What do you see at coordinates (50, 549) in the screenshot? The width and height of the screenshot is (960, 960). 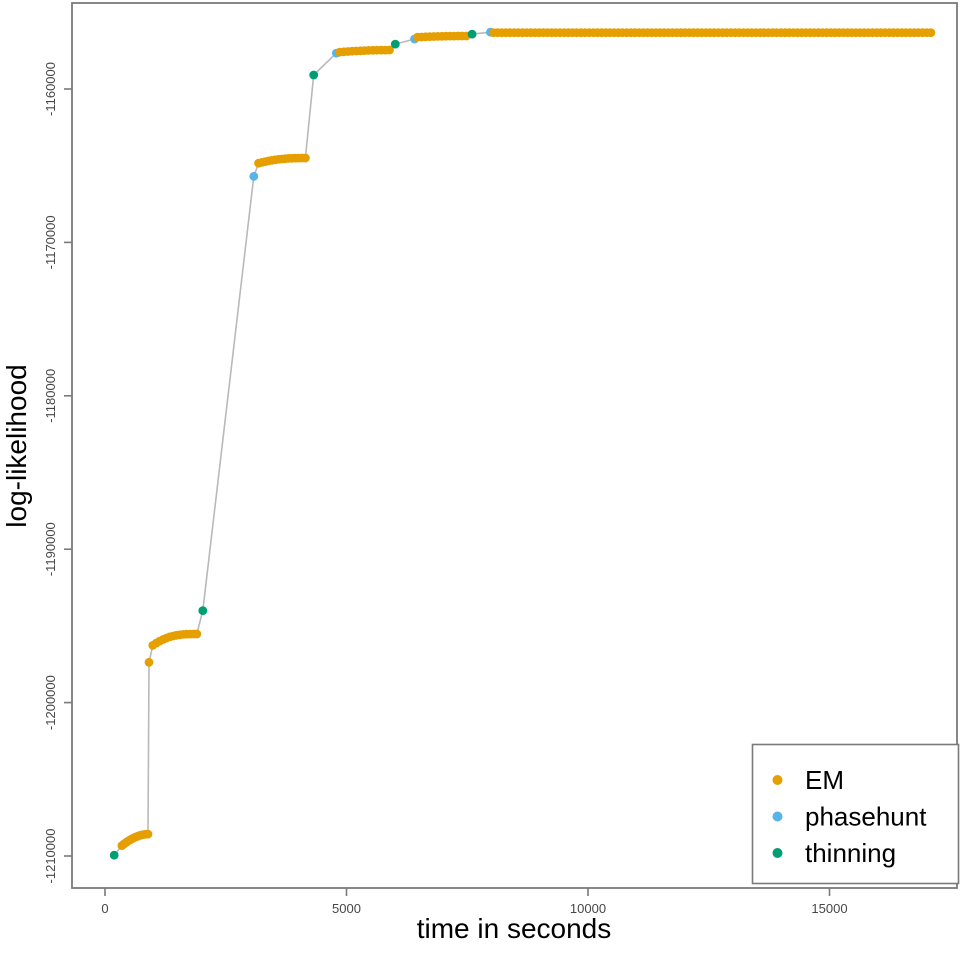 I see `y-tick-label: -1190000` at bounding box center [50, 549].